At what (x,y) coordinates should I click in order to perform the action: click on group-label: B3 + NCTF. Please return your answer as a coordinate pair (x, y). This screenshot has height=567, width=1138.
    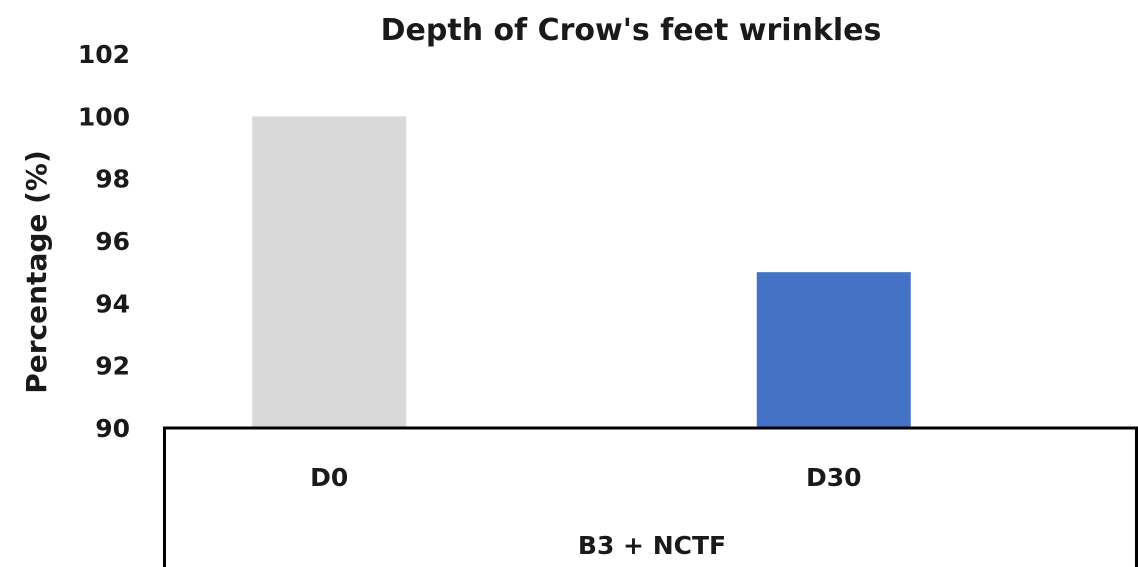
    Looking at the image, I should click on (652, 545).